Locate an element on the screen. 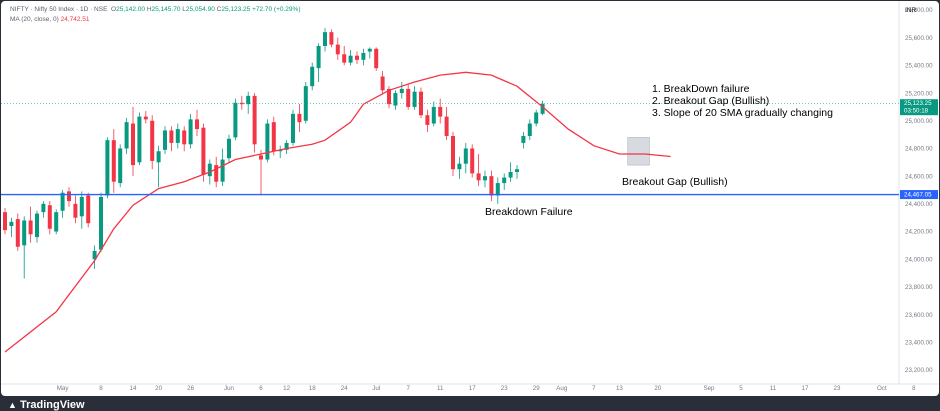 This screenshot has height=411, width=940. symbol-name: NIFTY · Nifty 50 Index · 1D · NSE is located at coordinates (59, 9).